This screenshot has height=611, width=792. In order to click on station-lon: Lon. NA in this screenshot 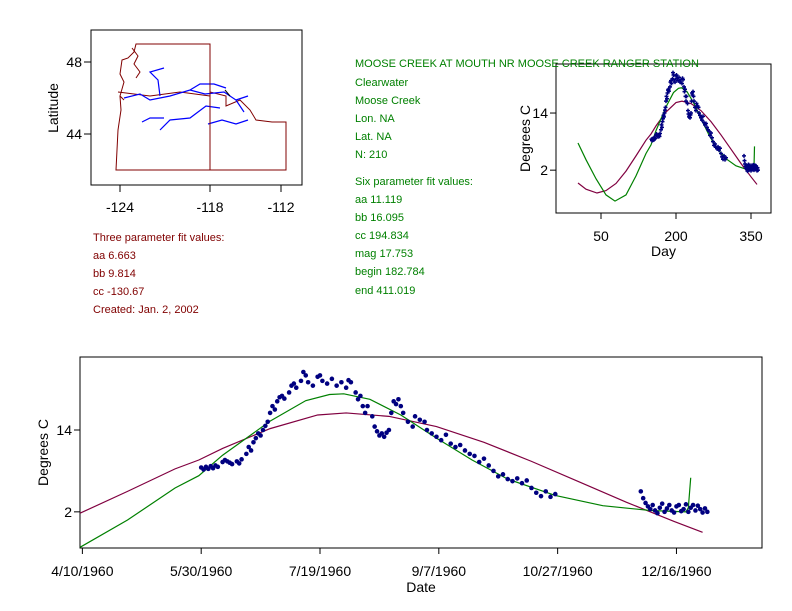, I will do `click(375, 119)`.